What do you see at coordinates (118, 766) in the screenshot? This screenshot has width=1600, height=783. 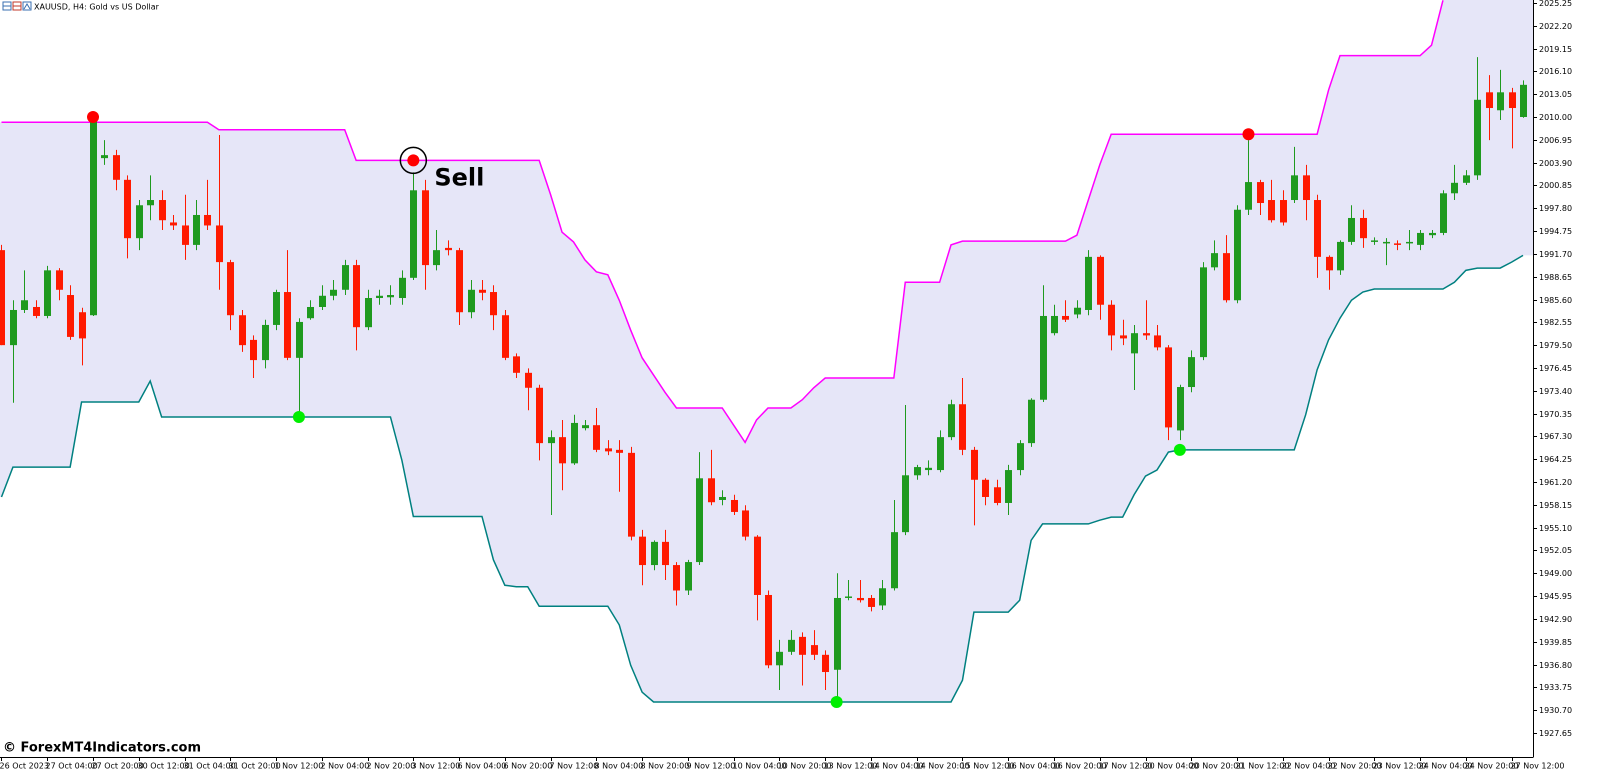 I see `x-tick-label: 27 Oct 20:00` at bounding box center [118, 766].